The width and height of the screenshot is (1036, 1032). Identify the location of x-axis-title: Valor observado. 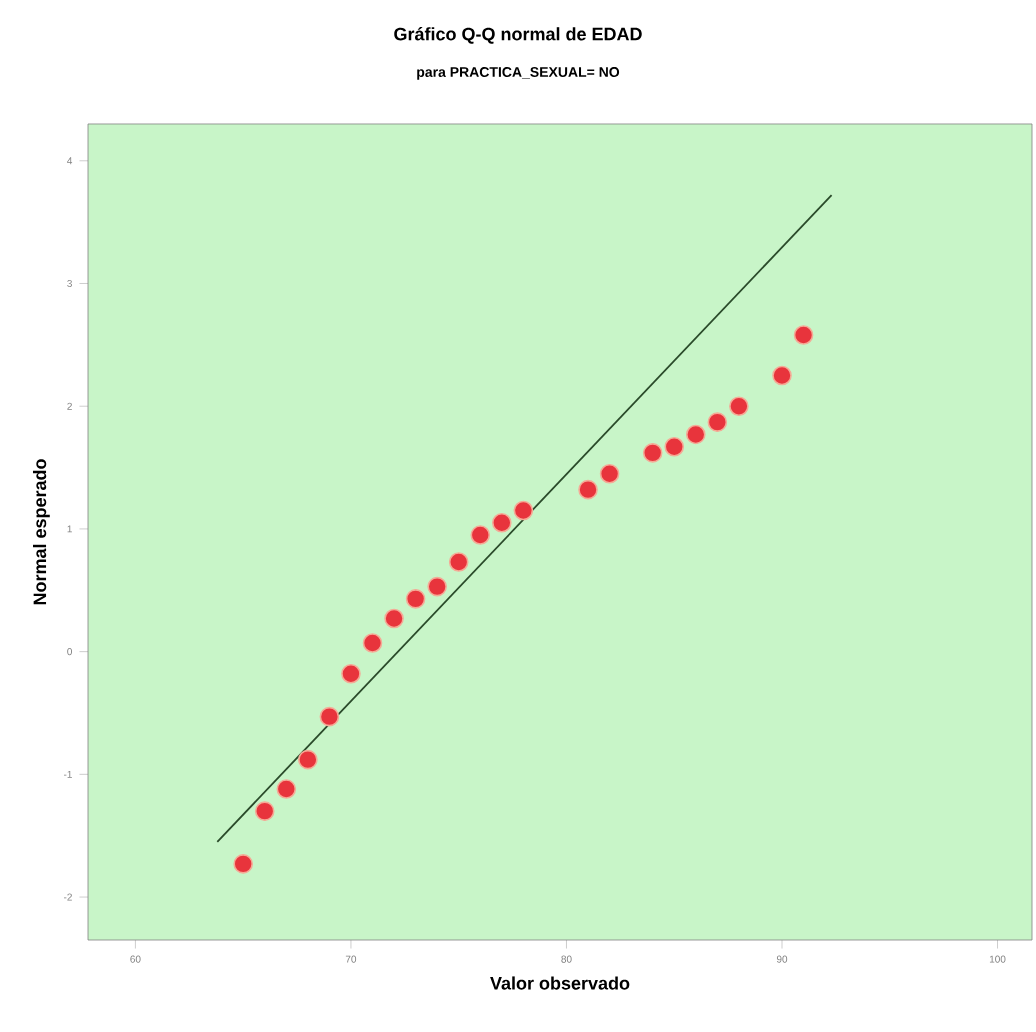
(560, 983).